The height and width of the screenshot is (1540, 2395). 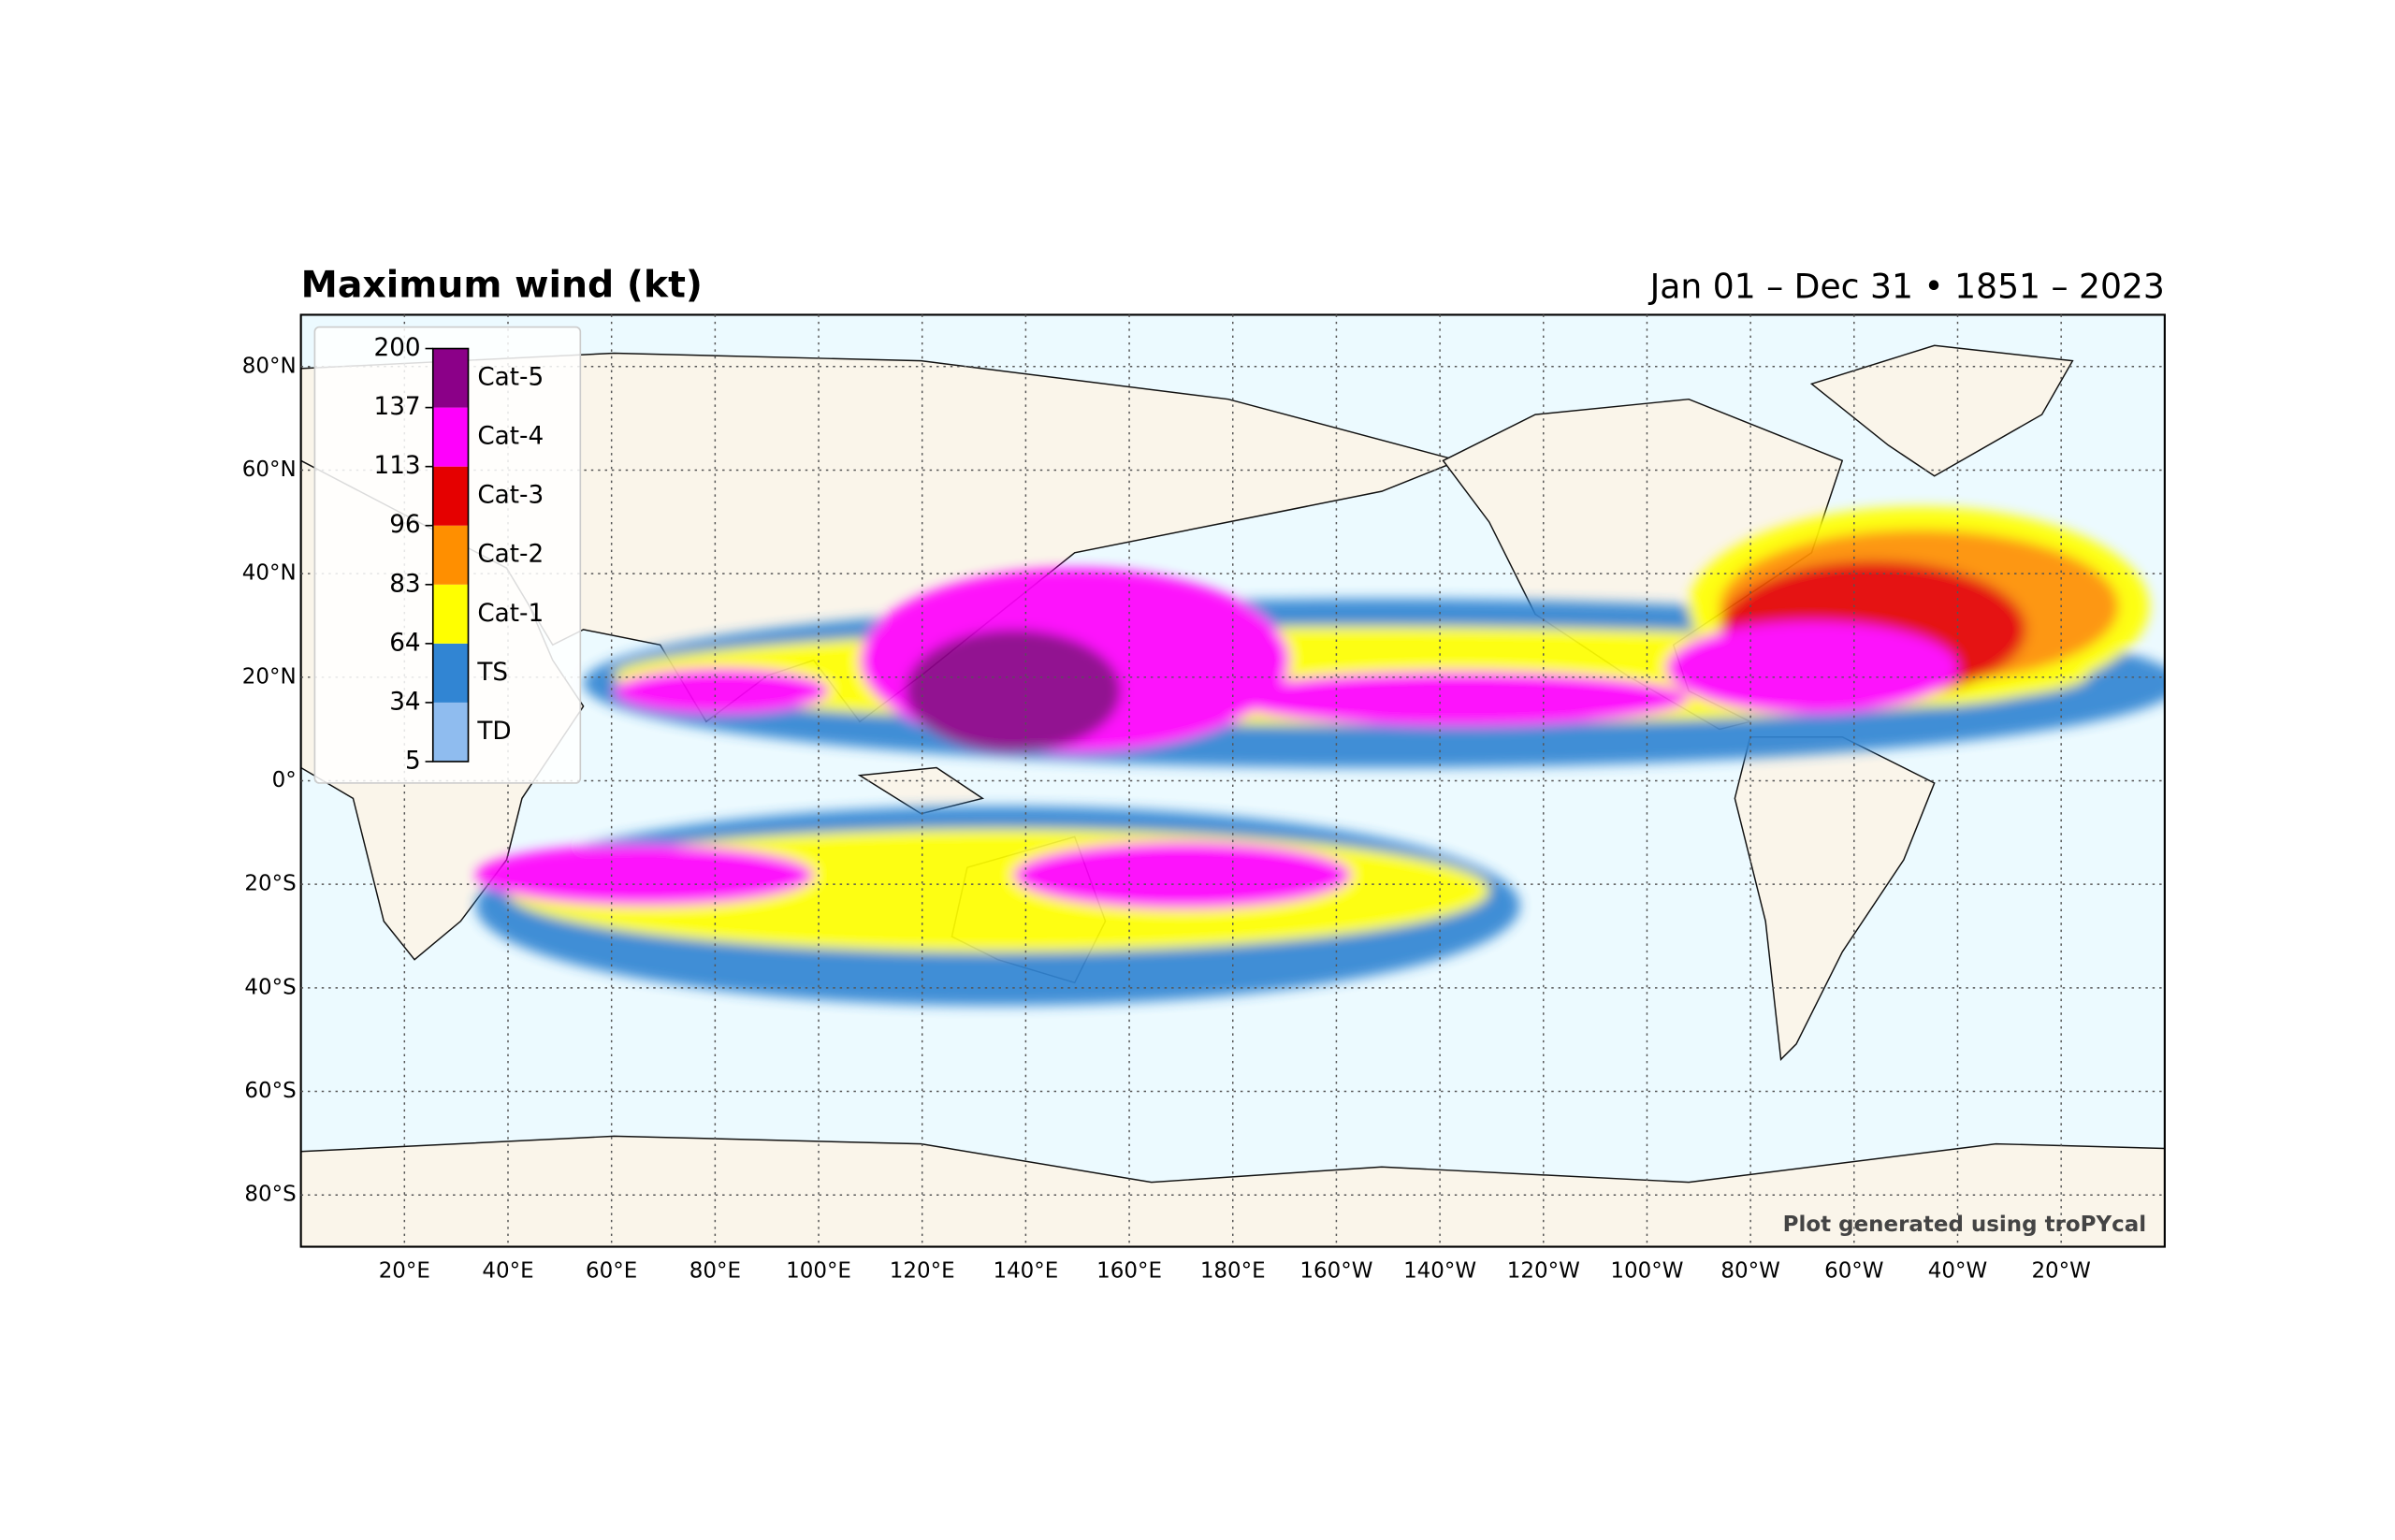 I want to click on colorbar-tick-label: 34, so click(x=404, y=702).